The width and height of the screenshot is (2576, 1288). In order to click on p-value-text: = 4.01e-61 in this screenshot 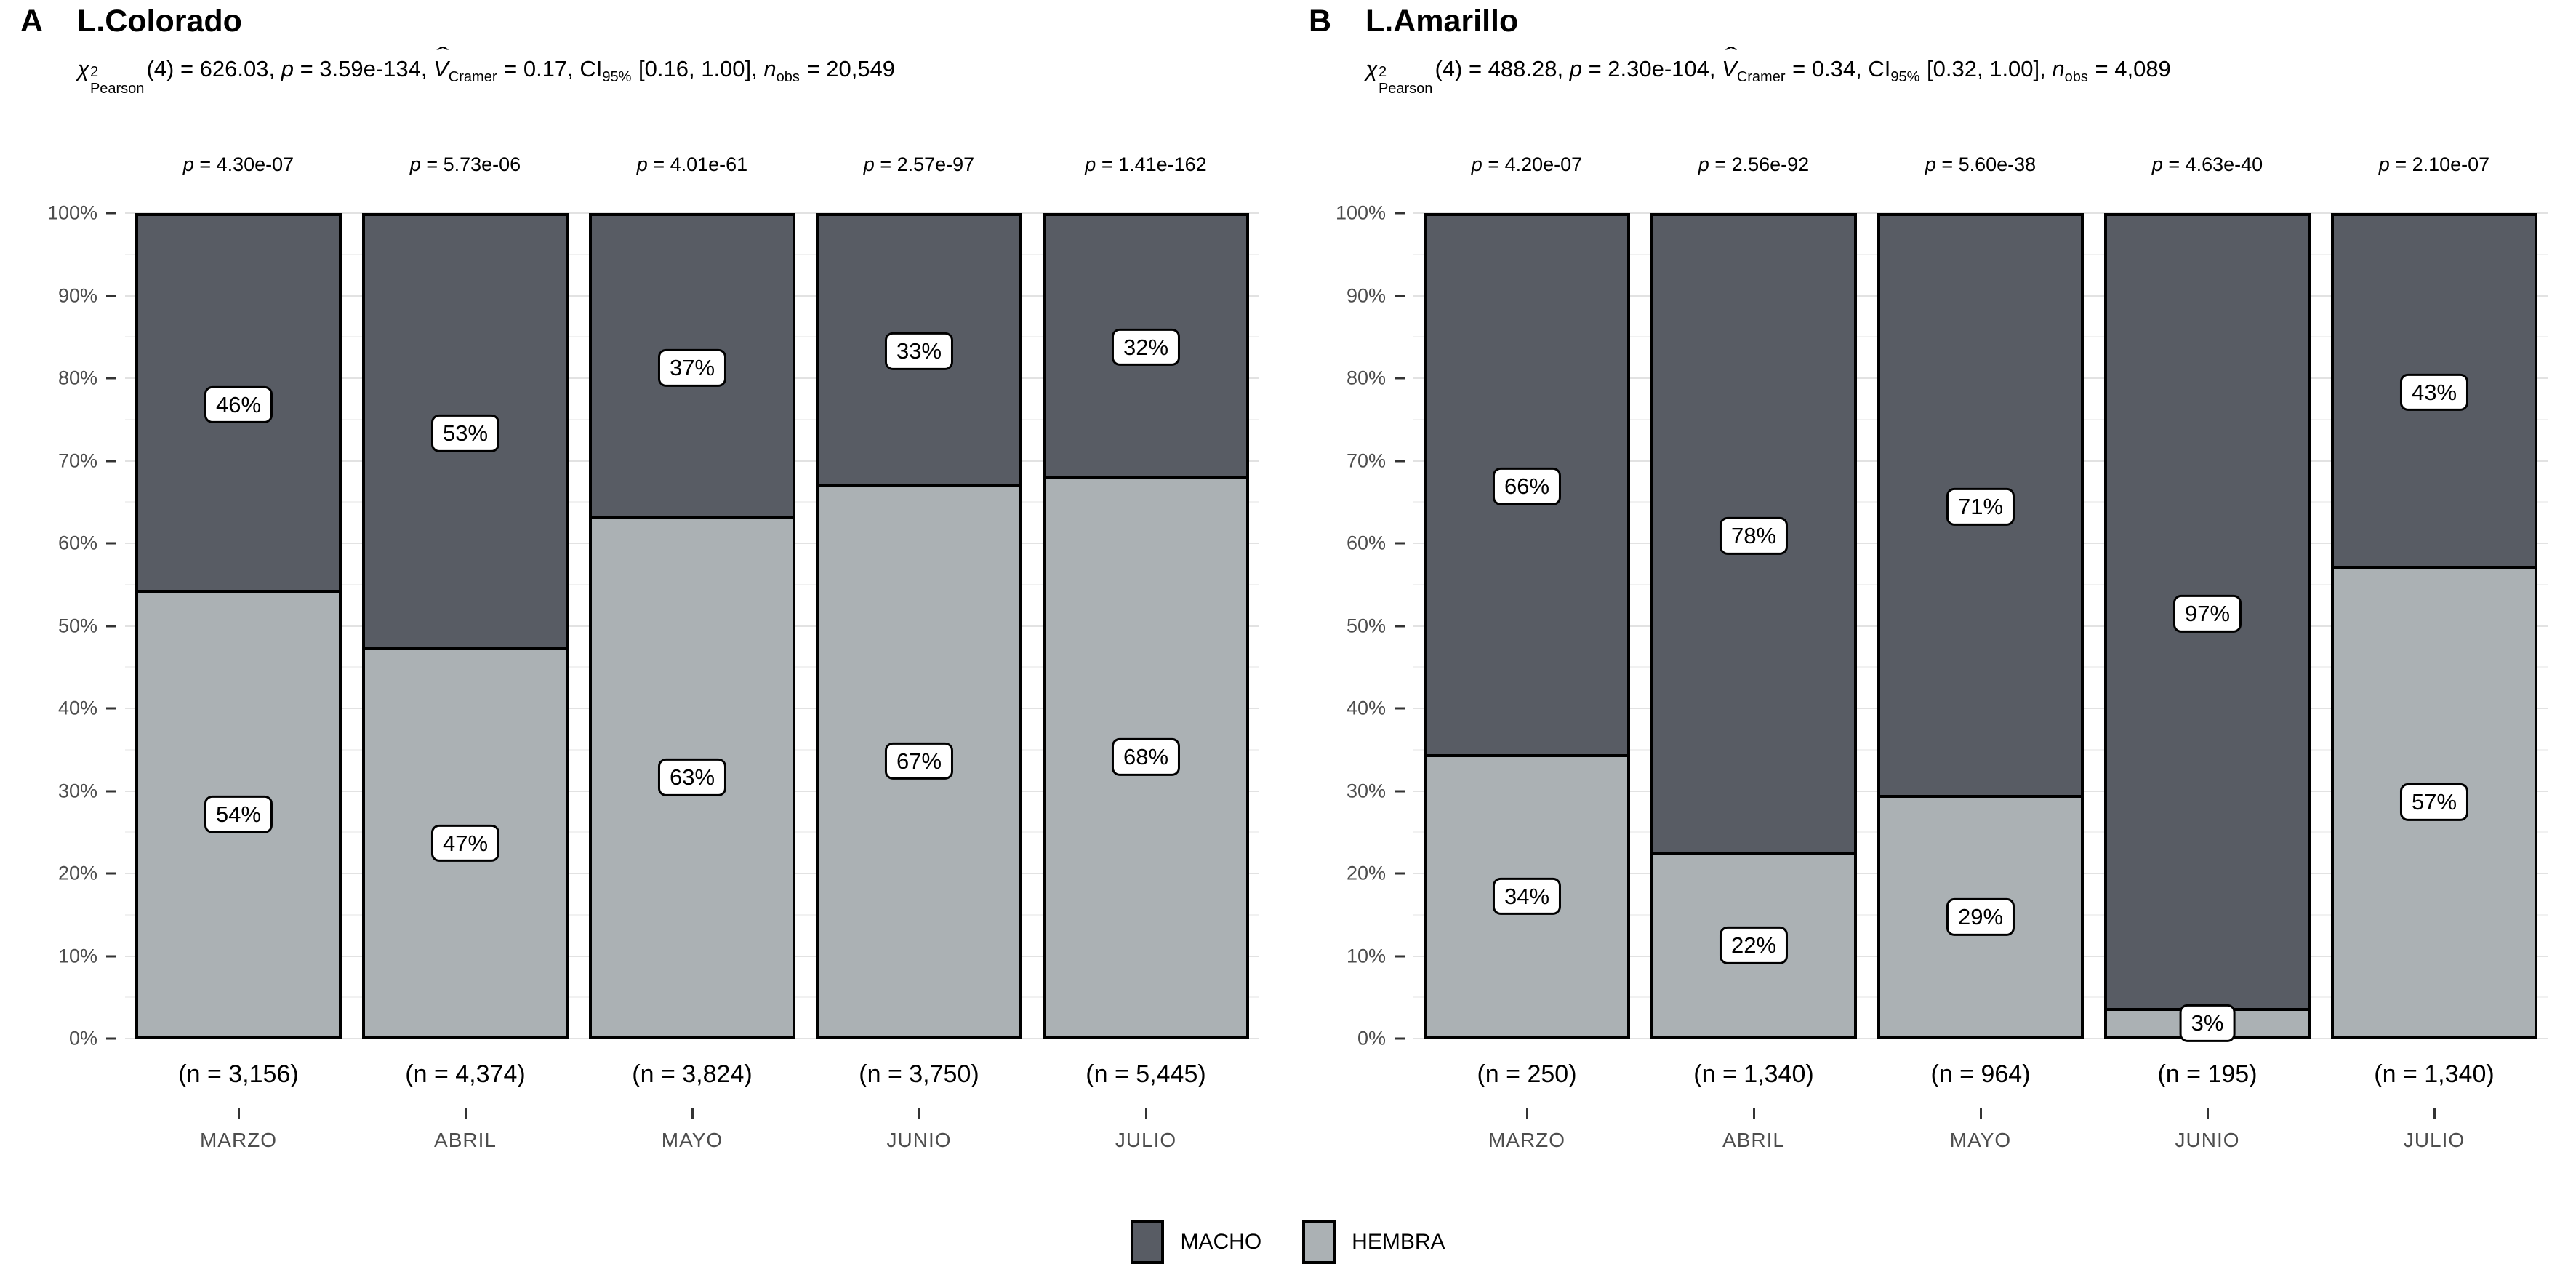, I will do `click(697, 164)`.